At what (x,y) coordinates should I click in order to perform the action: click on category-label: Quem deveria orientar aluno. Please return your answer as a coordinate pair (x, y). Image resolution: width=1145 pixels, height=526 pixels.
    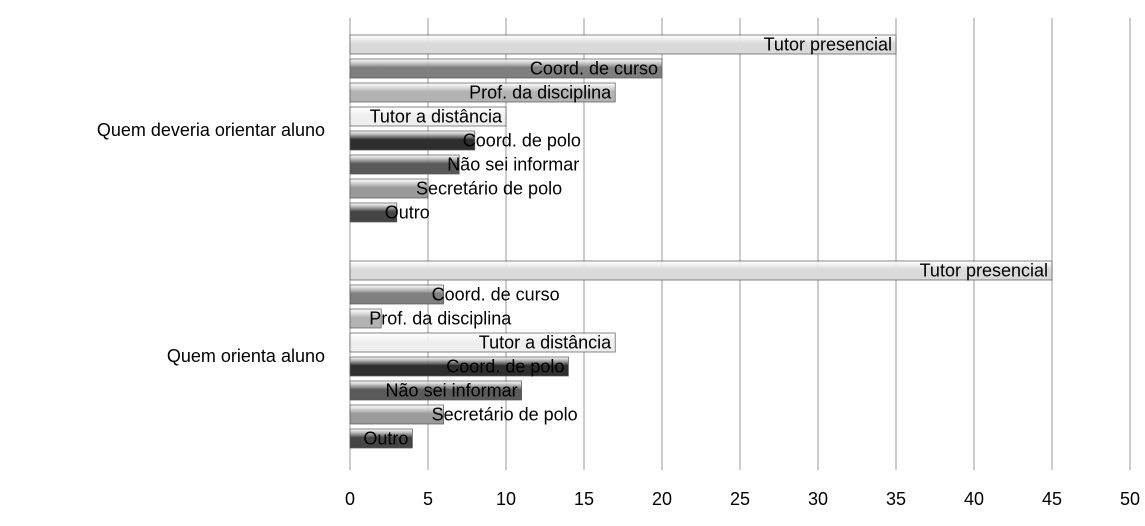
    Looking at the image, I should click on (211, 130).